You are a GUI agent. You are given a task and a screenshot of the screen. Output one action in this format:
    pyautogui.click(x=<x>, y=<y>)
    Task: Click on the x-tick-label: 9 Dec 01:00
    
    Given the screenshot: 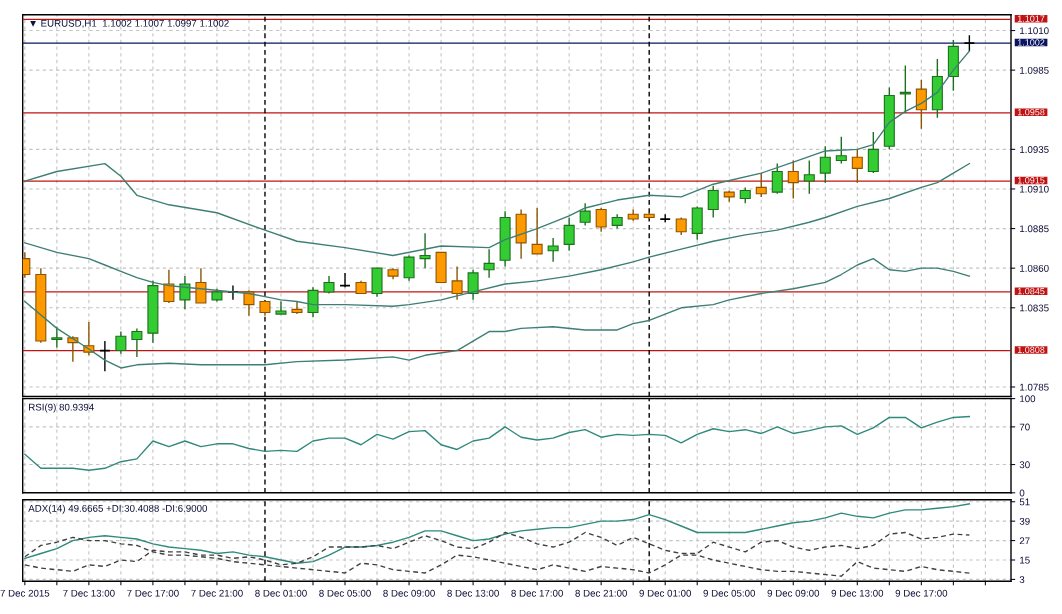 What is the action you would take?
    pyautogui.click(x=665, y=593)
    